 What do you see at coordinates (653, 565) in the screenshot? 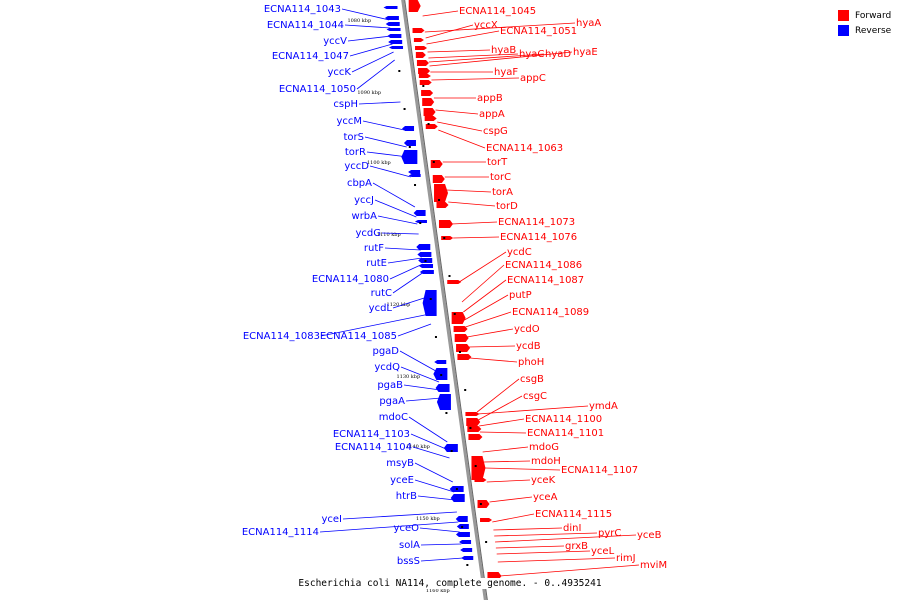
I see `forward-gene-label: mviM` at bounding box center [653, 565].